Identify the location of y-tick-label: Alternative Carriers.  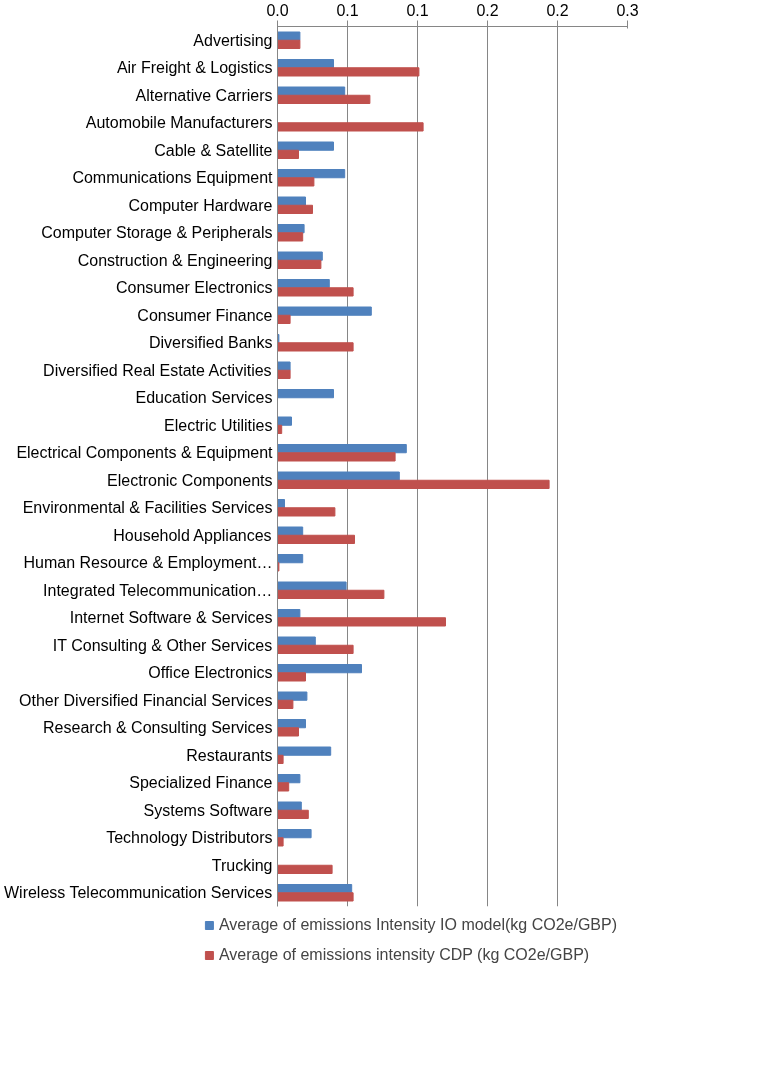
(204, 95).